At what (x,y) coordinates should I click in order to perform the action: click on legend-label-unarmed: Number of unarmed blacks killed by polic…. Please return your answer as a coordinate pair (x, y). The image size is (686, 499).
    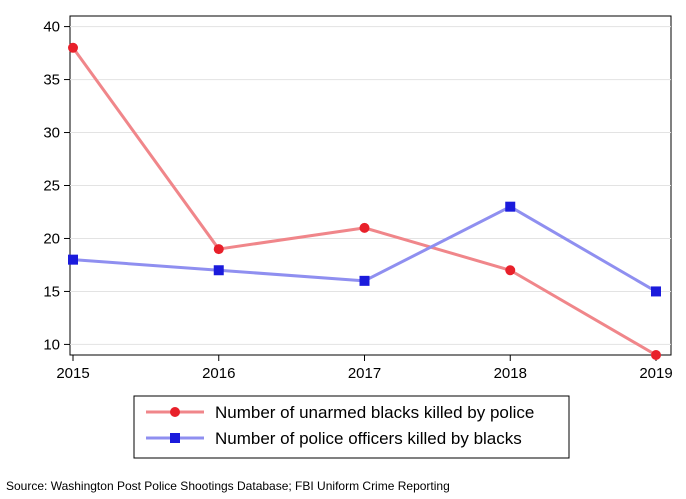
    Looking at the image, I should click on (374, 412).